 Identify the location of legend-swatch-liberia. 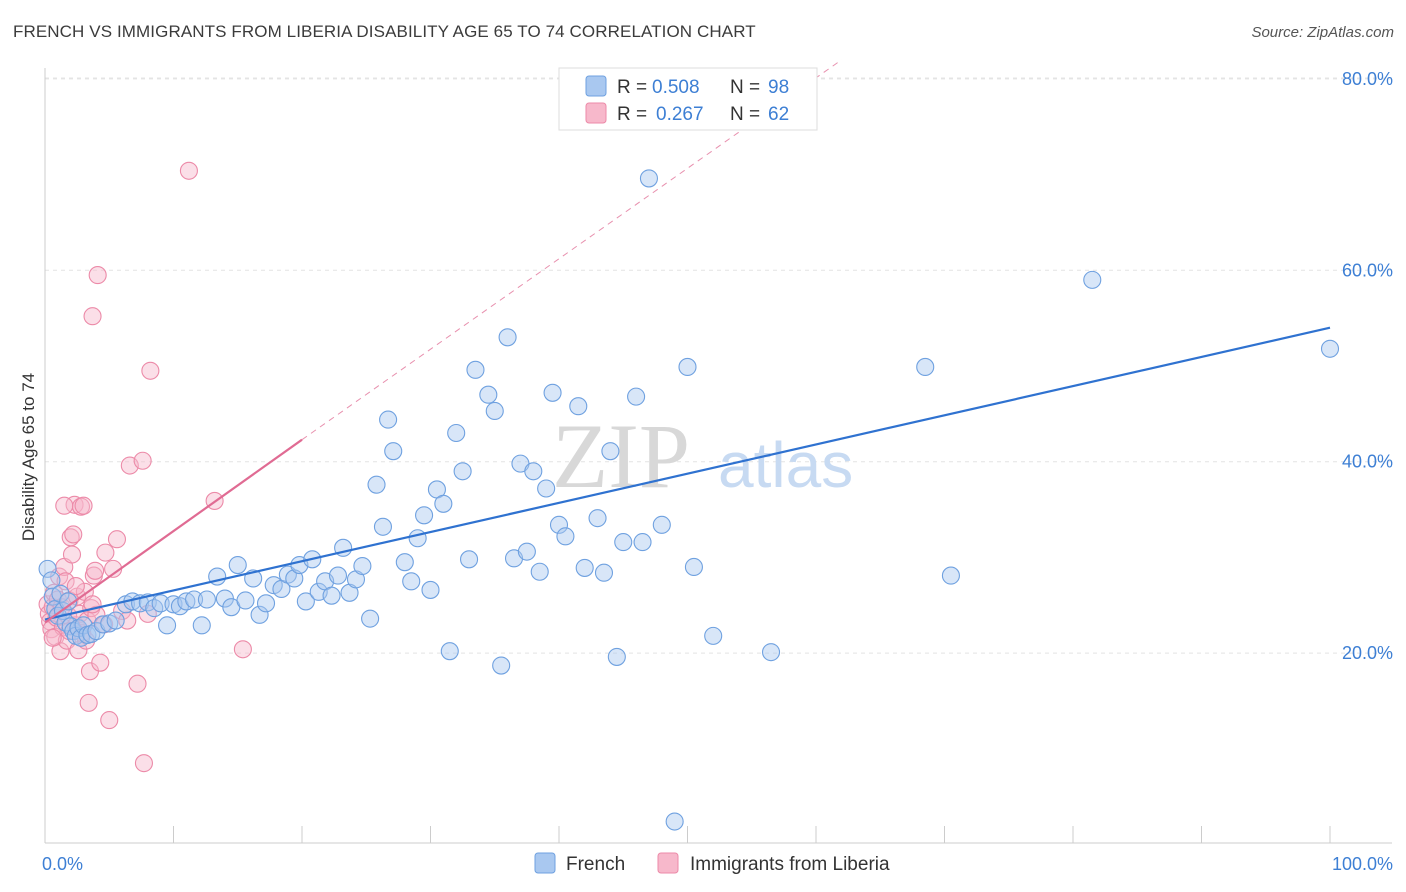
(596, 113).